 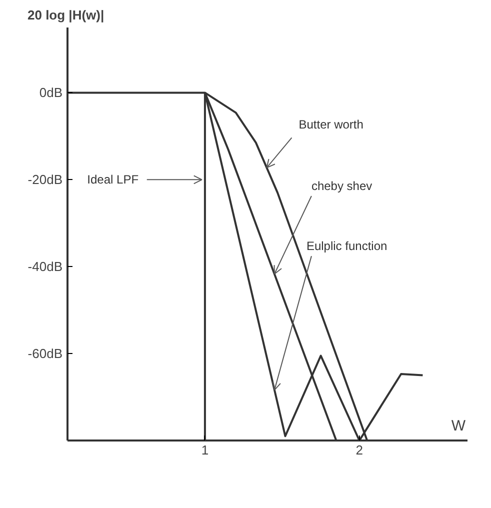 What do you see at coordinates (113, 179) in the screenshot?
I see `annotation: Ideal LPF` at bounding box center [113, 179].